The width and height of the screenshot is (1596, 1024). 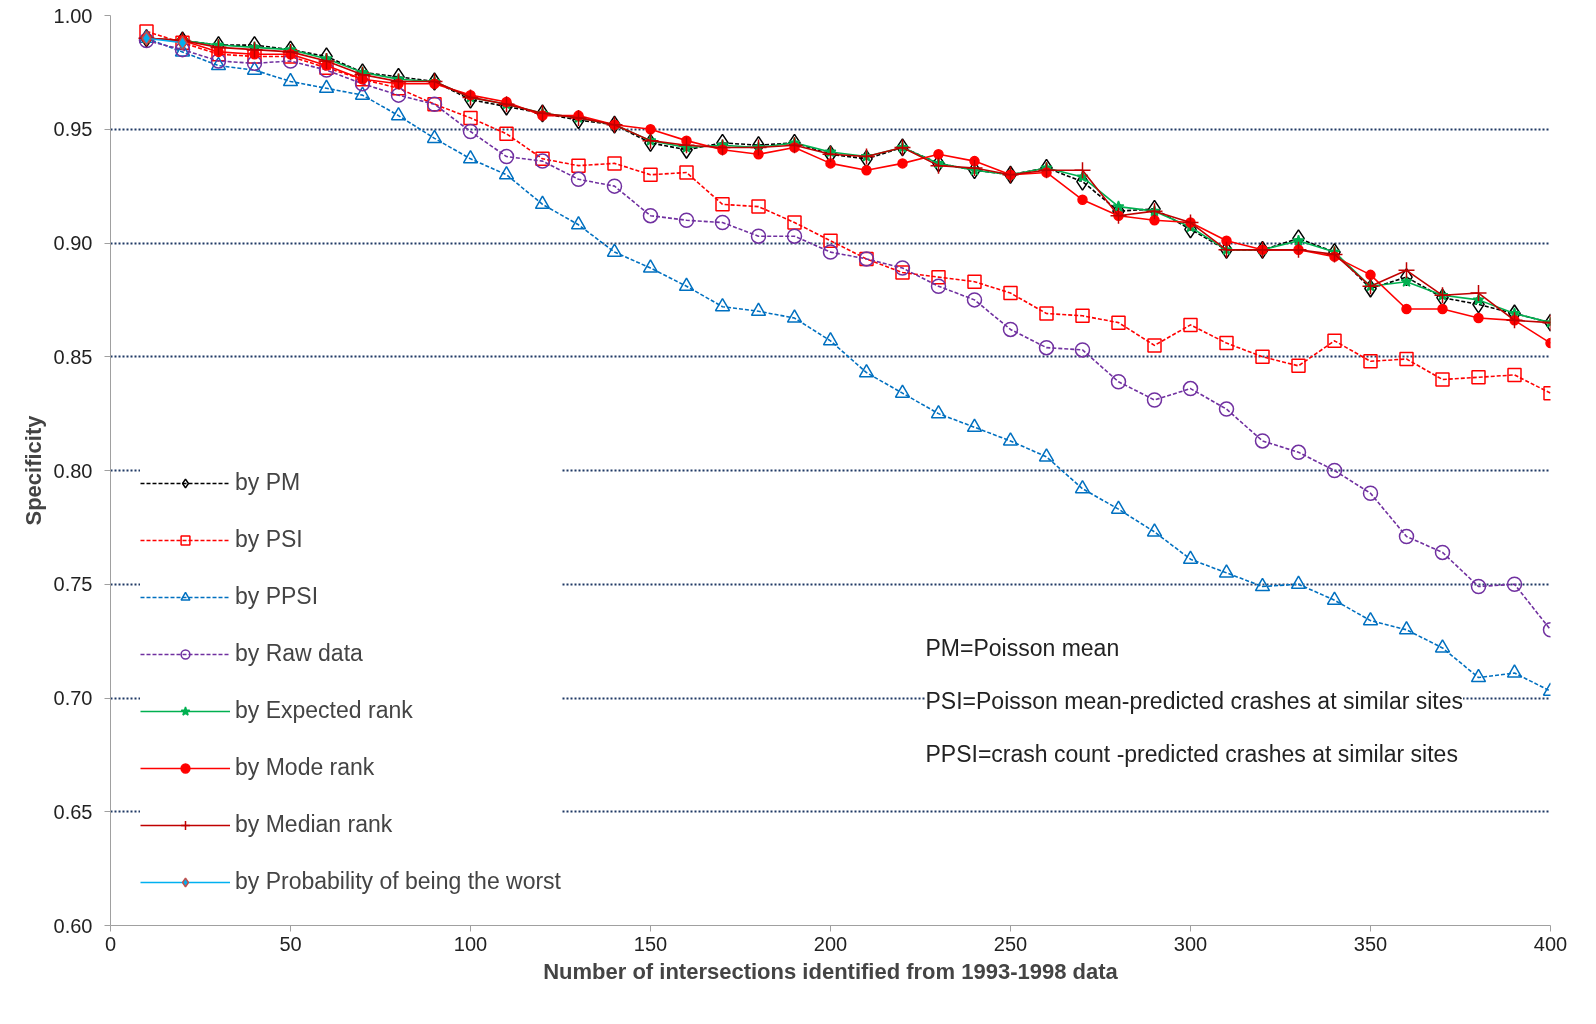 I want to click on legend-label: by PM, so click(x=268, y=482).